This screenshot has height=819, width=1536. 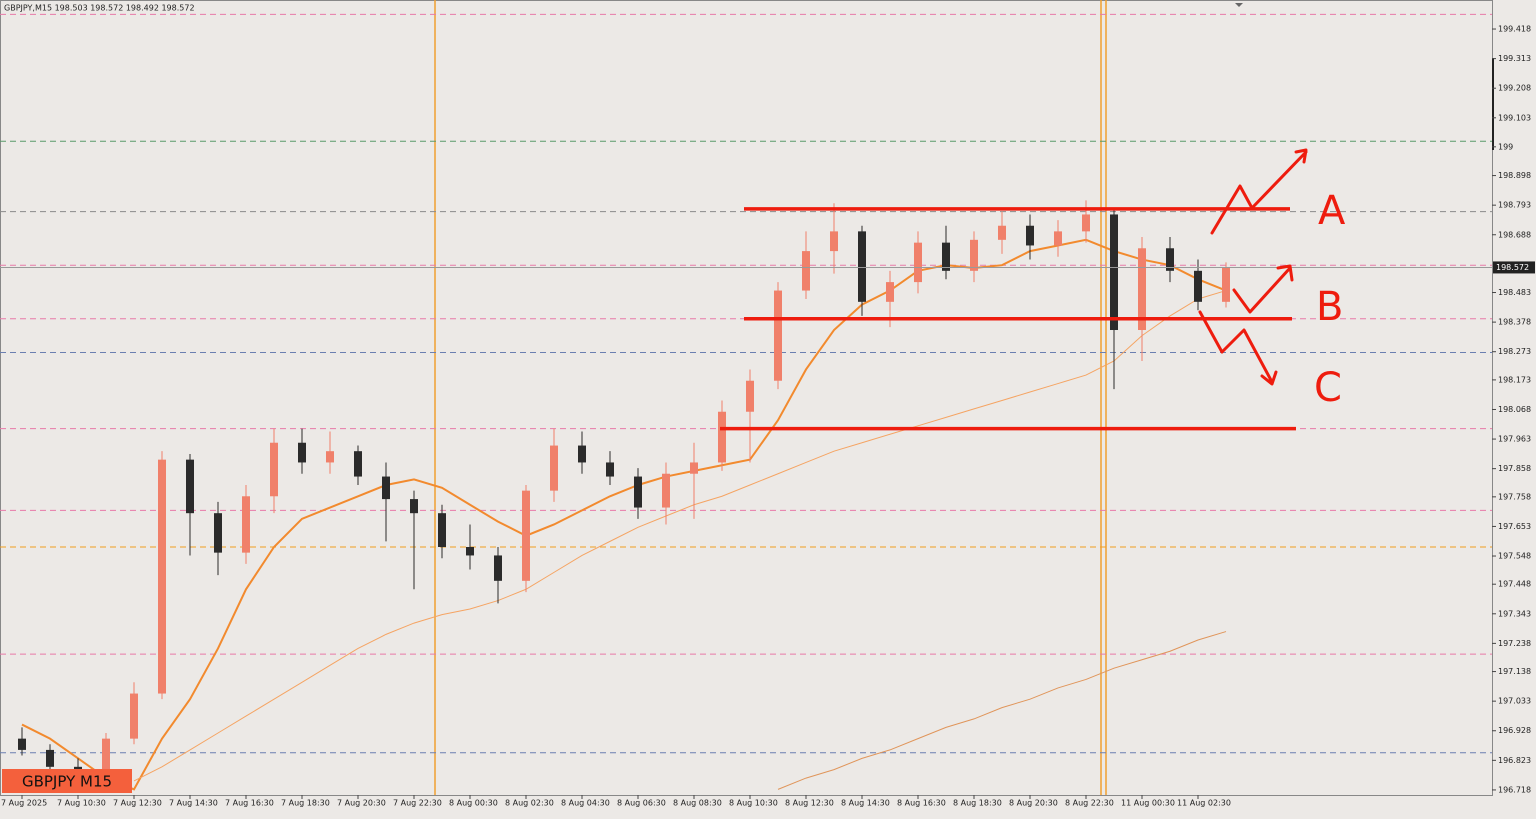 I want to click on y-tick-label: 199.208, so click(x=1514, y=88).